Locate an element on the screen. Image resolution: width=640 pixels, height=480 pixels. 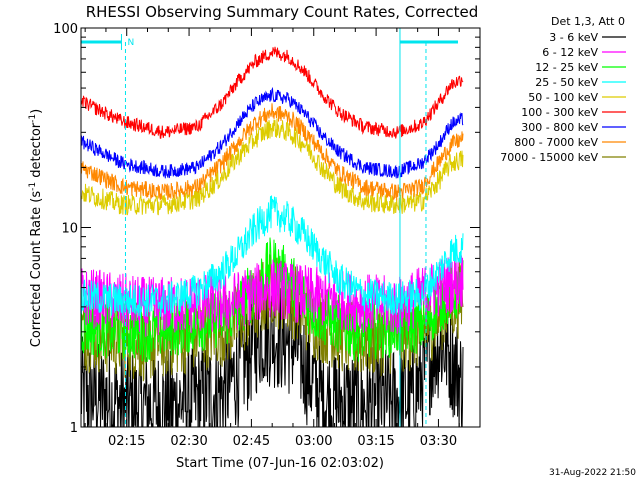
x-tick-label-02:15: 02:15 is located at coordinates (126, 441).